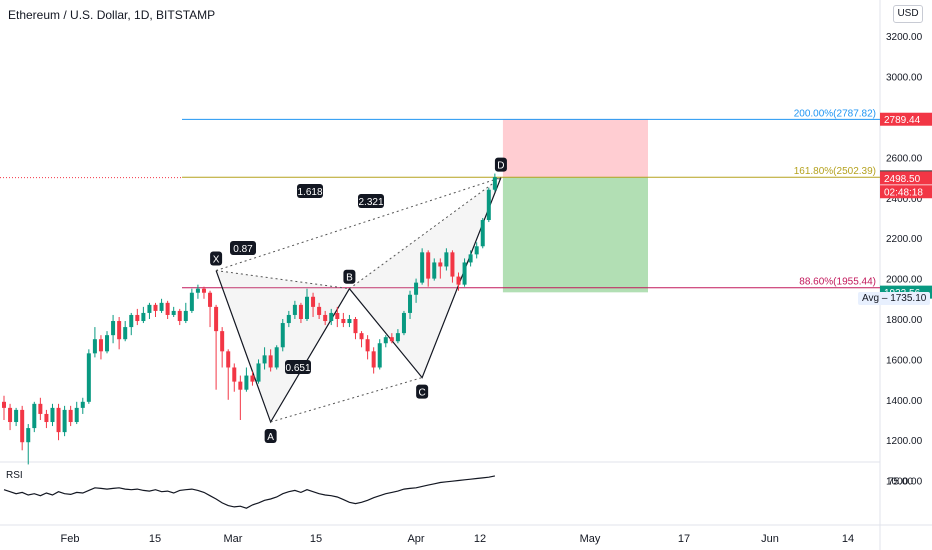 The height and width of the screenshot is (550, 932). I want to click on avg-value: 1735.10, so click(908, 298).